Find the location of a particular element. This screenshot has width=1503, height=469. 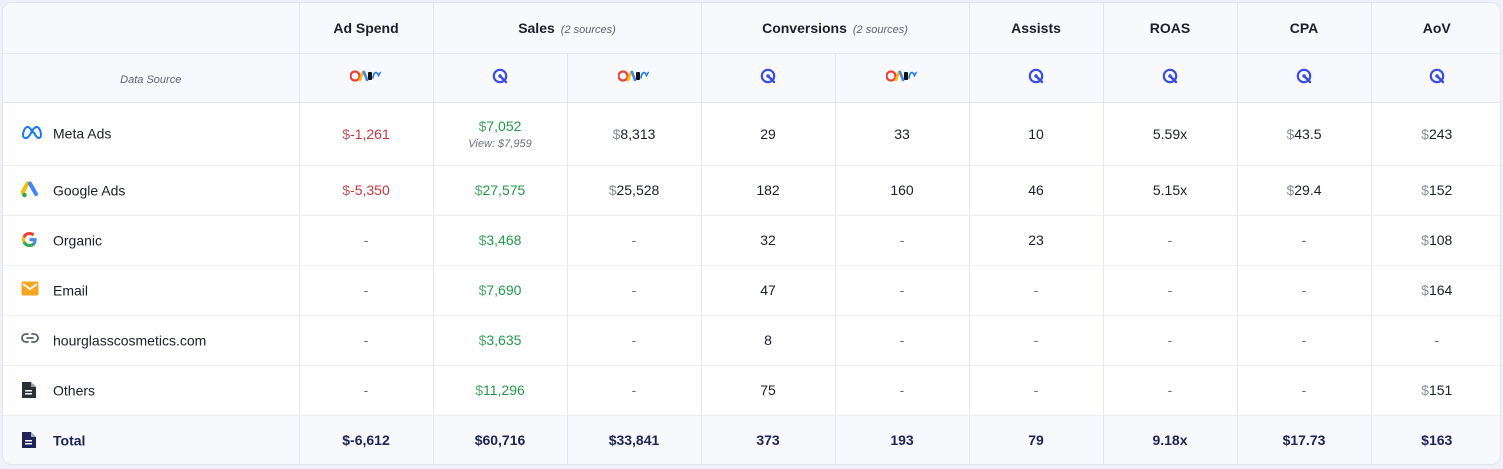

roas-cell: - is located at coordinates (1170, 340).